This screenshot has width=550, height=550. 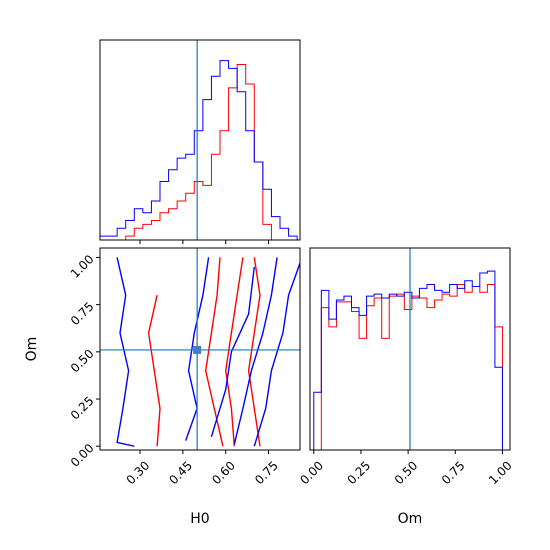 I want to click on x-axis-label-om: Om, so click(x=410, y=519).